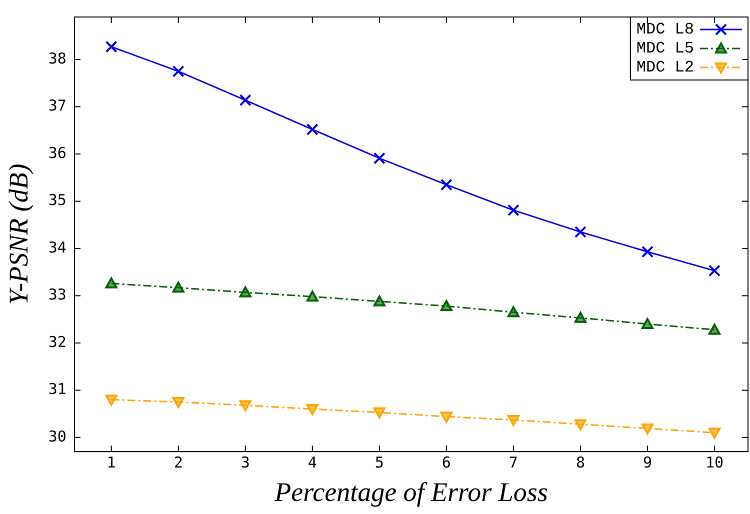 Image resolution: width=750 pixels, height=514 pixels. Describe the element at coordinates (57, 341) in the screenshot. I see `y-tick-label: 32` at that location.